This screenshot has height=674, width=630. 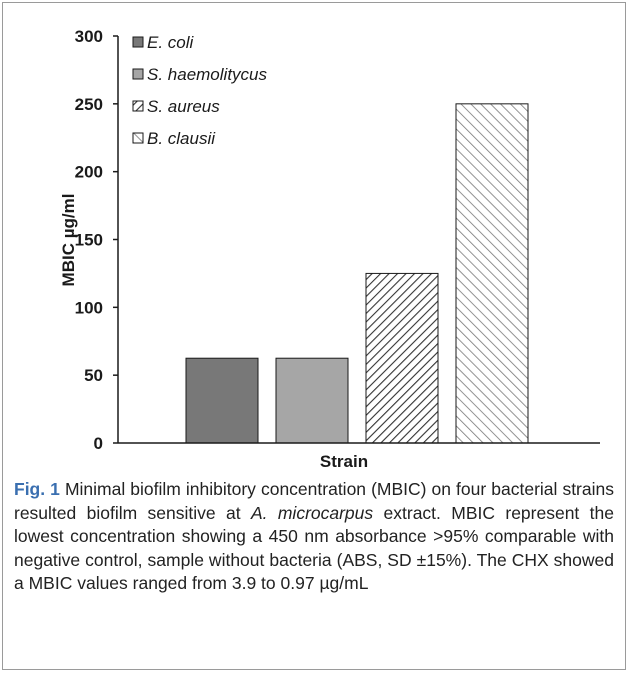 I want to click on legend-label: E. coli, so click(x=171, y=42).